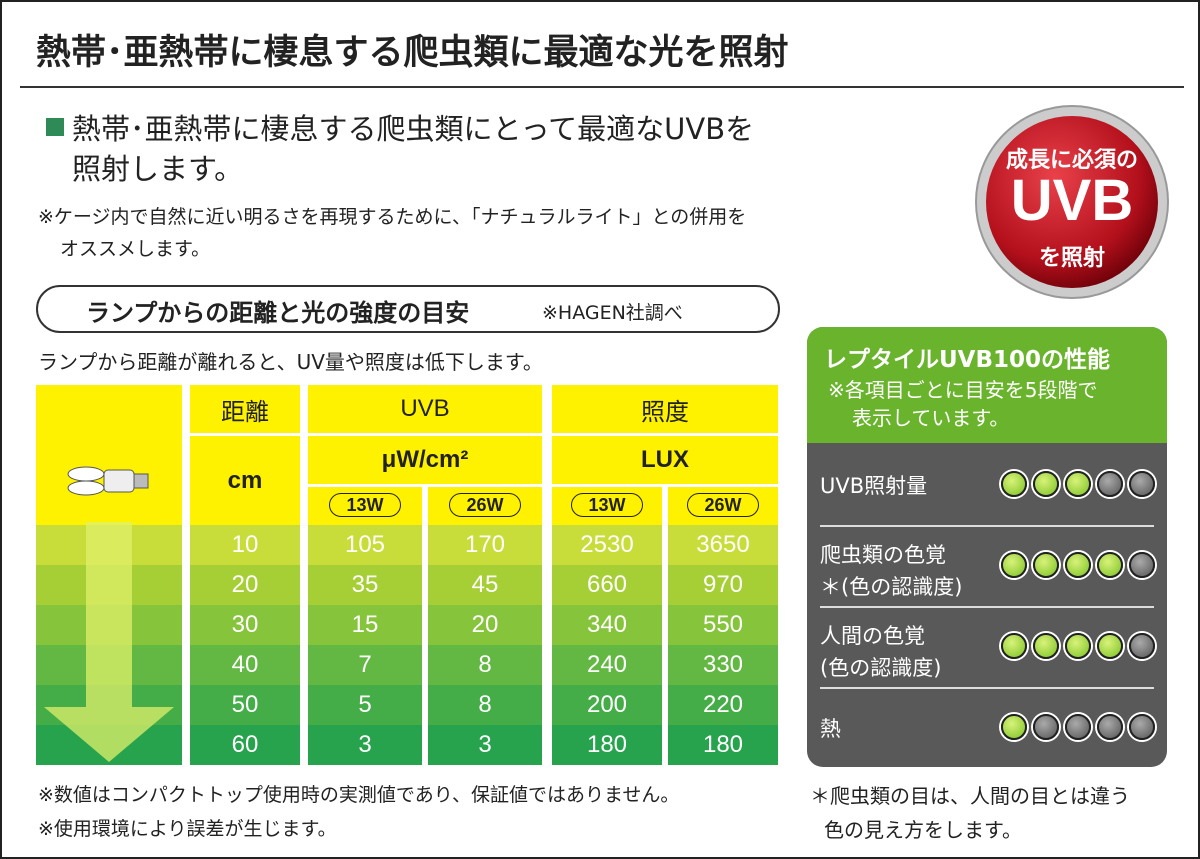 This screenshot has width=1200, height=859. Describe the element at coordinates (359, 795) in the screenshot. I see `footnote: ※数値はコンパクトトップ使用時の実測値であり、保証値ではありません。` at that location.